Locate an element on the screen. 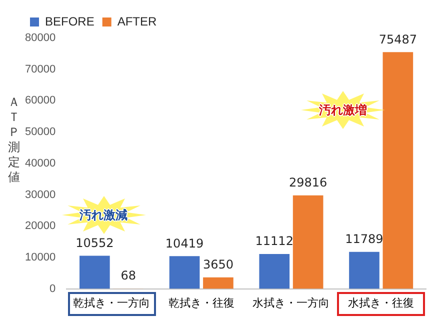  y-axis-title: ＡＴＰ測定値 is located at coordinates (14, 140).